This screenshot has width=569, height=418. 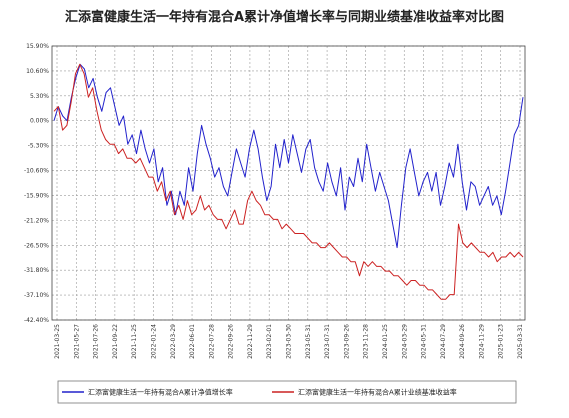 I want to click on x-tick-label: 2023-03-30, so click(x=289, y=341).